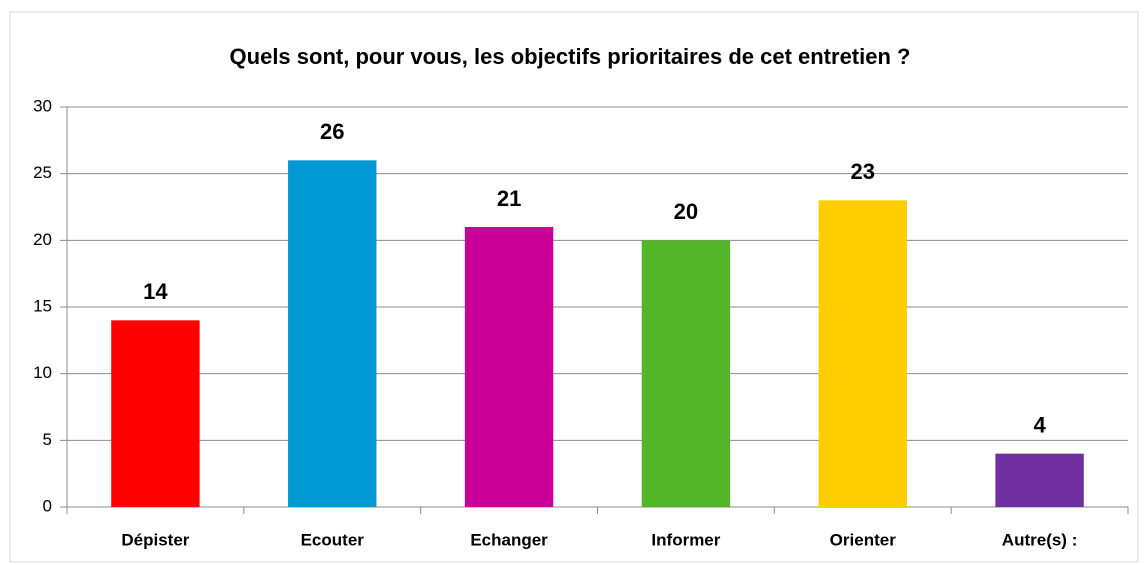  I want to click on x-tick-label: Orienter, so click(863, 539).